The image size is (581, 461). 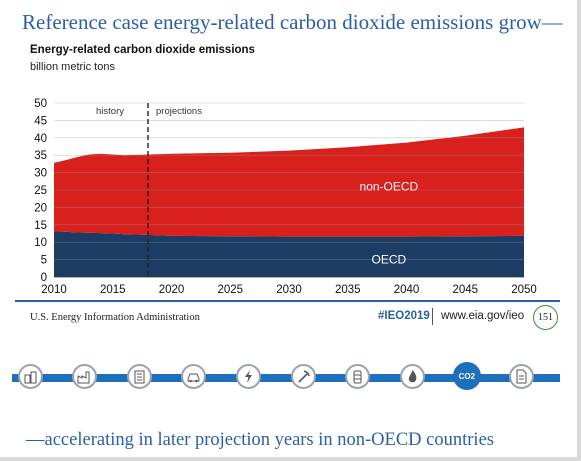 What do you see at coordinates (483, 316) in the screenshot?
I see `footer-url-link: www.eia.gov/ieo` at bounding box center [483, 316].